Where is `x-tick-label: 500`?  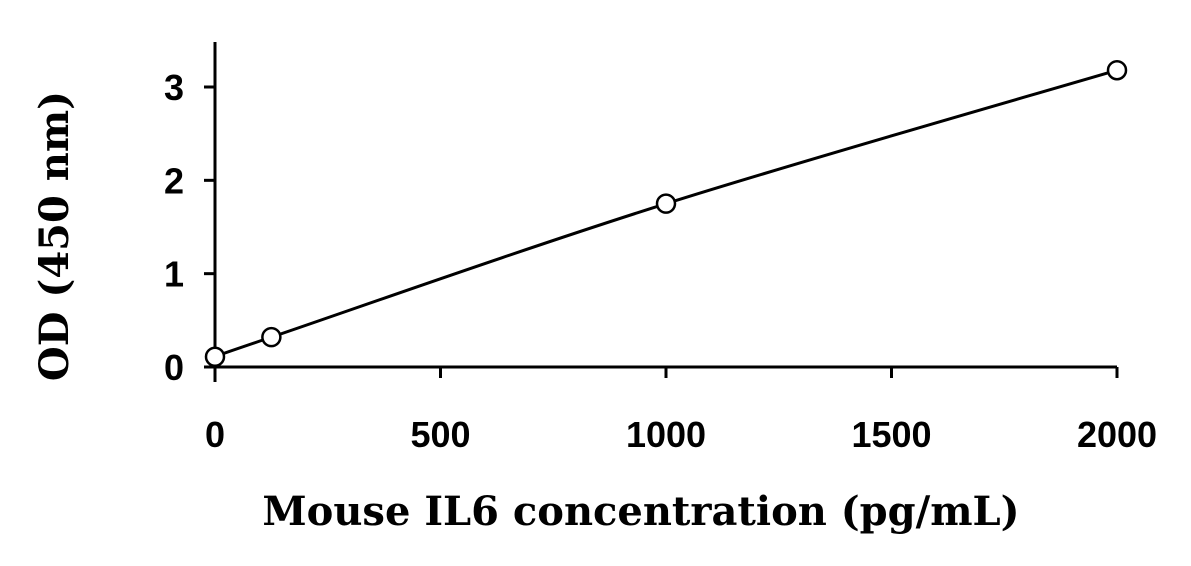 x-tick-label: 500 is located at coordinates (440, 434).